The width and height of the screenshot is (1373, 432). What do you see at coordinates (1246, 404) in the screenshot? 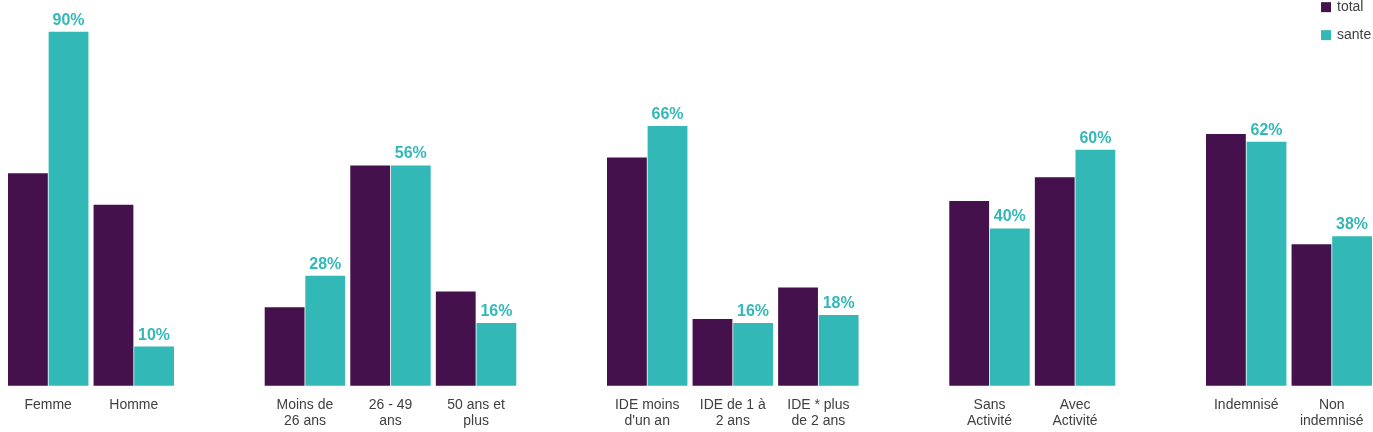
I see `x-tick-label: Indemnisé` at bounding box center [1246, 404].